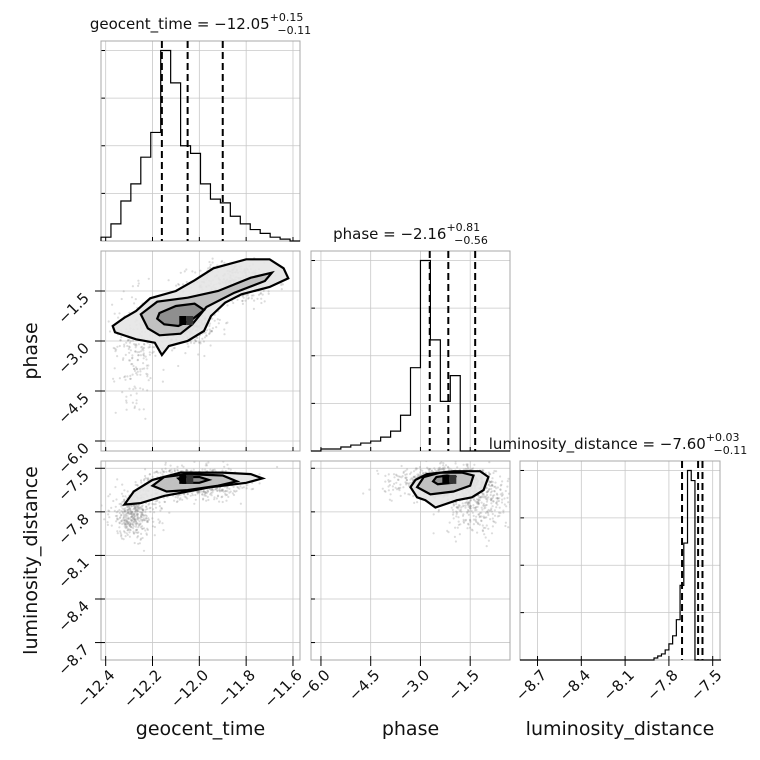 The image size is (760, 760). I want to click on title-minus: −0.56, so click(471, 240).